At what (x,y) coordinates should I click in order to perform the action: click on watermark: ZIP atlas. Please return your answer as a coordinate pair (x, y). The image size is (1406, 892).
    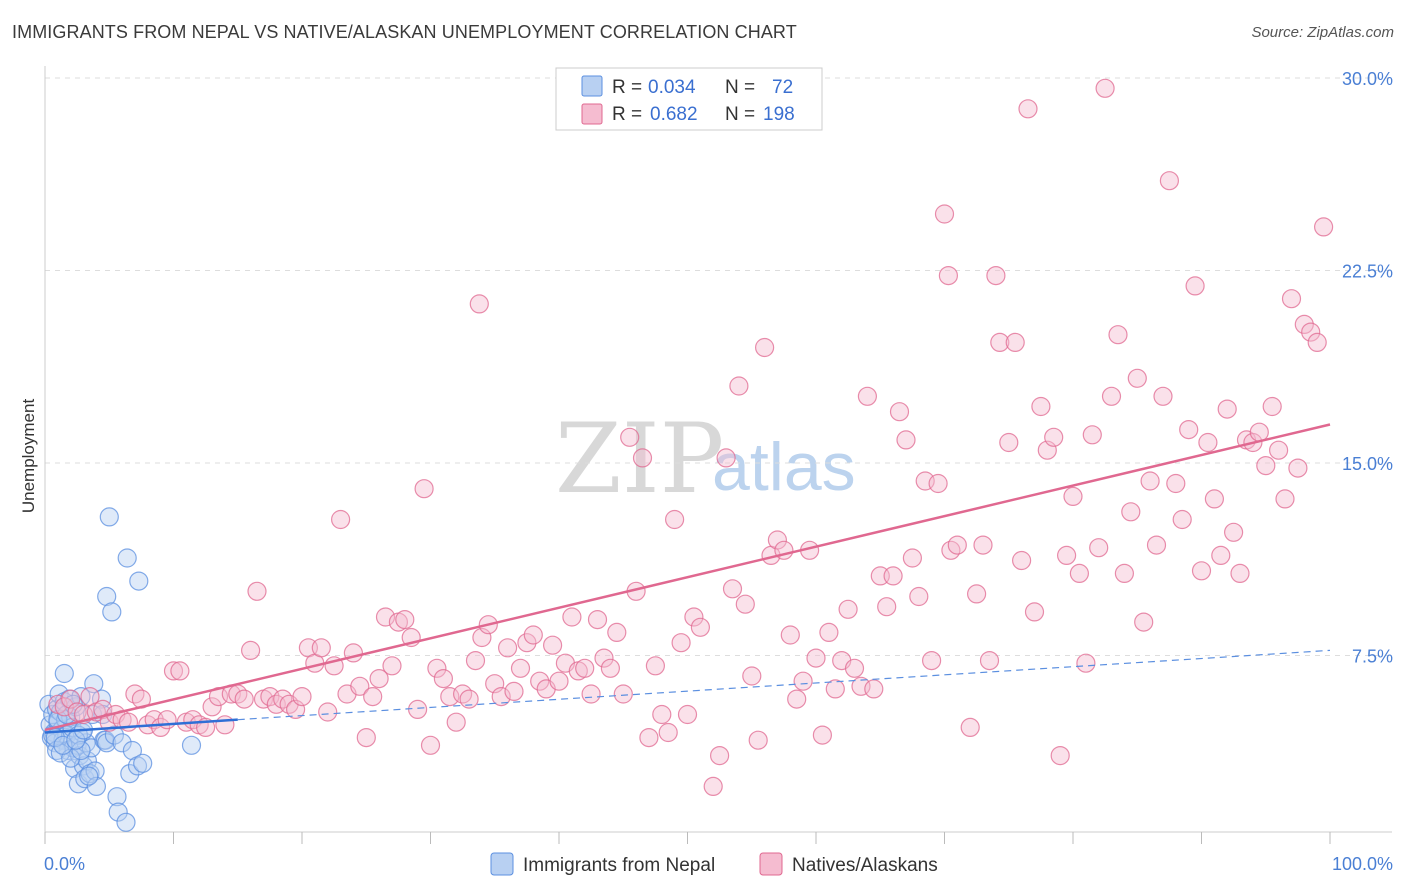
    Looking at the image, I should click on (705, 459).